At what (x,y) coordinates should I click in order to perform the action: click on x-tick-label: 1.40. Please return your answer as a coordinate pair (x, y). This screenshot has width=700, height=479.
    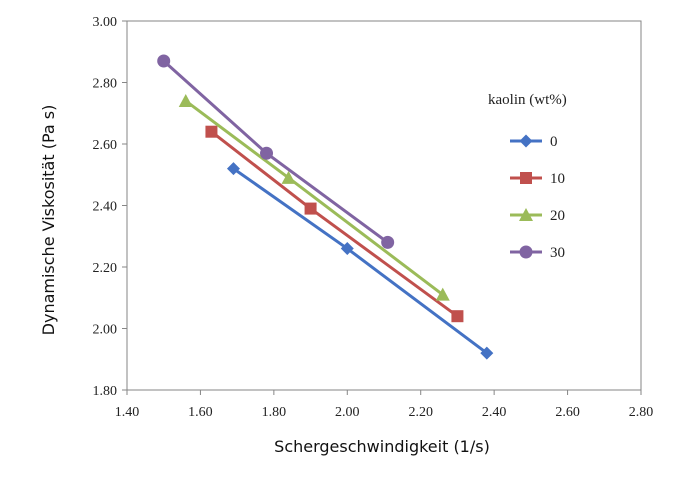
    Looking at the image, I should click on (127, 412).